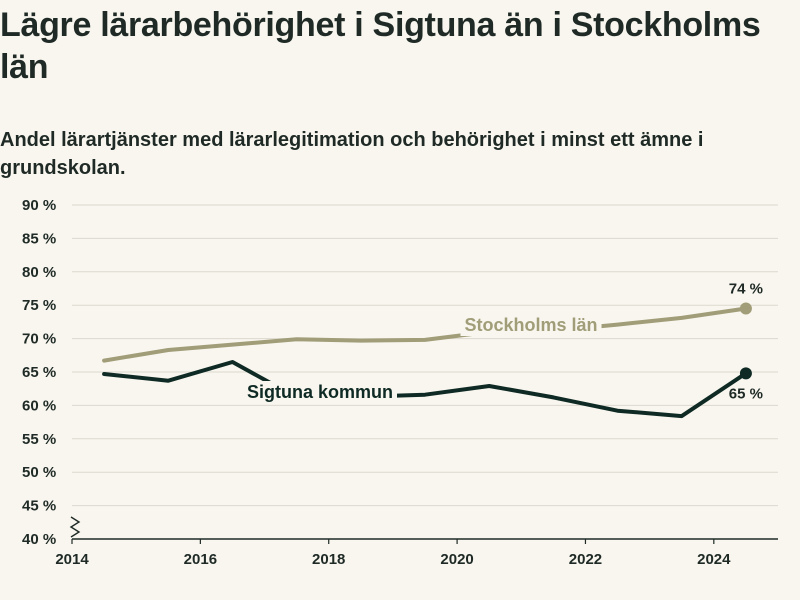  I want to click on axis-break-icon, so click(75, 527).